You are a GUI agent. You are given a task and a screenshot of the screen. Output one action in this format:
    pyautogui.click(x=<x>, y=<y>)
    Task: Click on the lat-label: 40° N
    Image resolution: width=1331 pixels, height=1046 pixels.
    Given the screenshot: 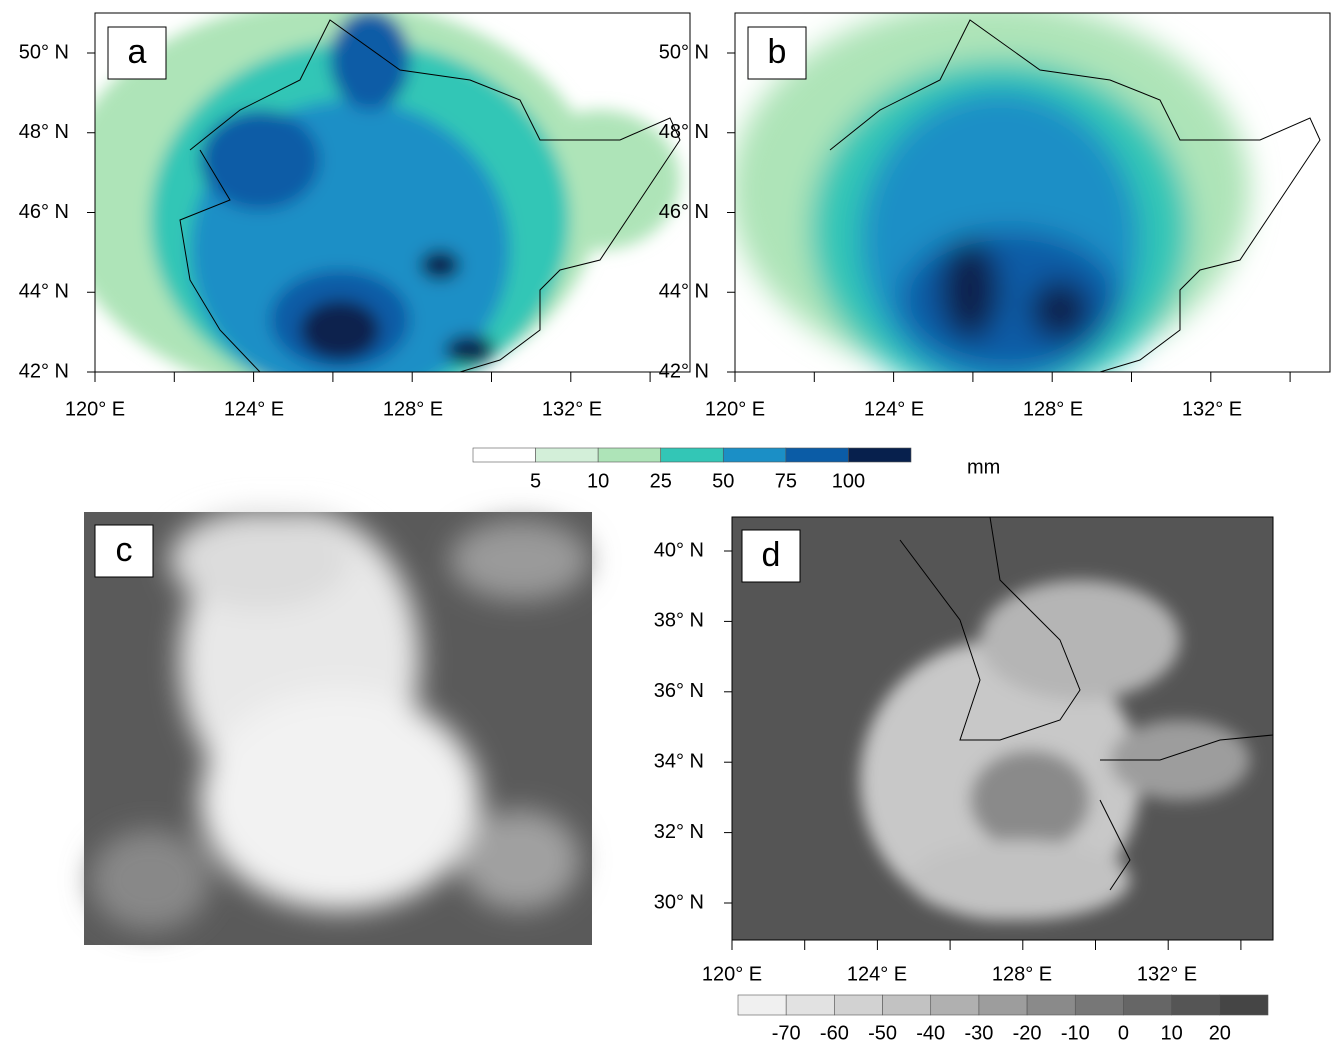 What is the action you would take?
    pyautogui.click(x=679, y=550)
    